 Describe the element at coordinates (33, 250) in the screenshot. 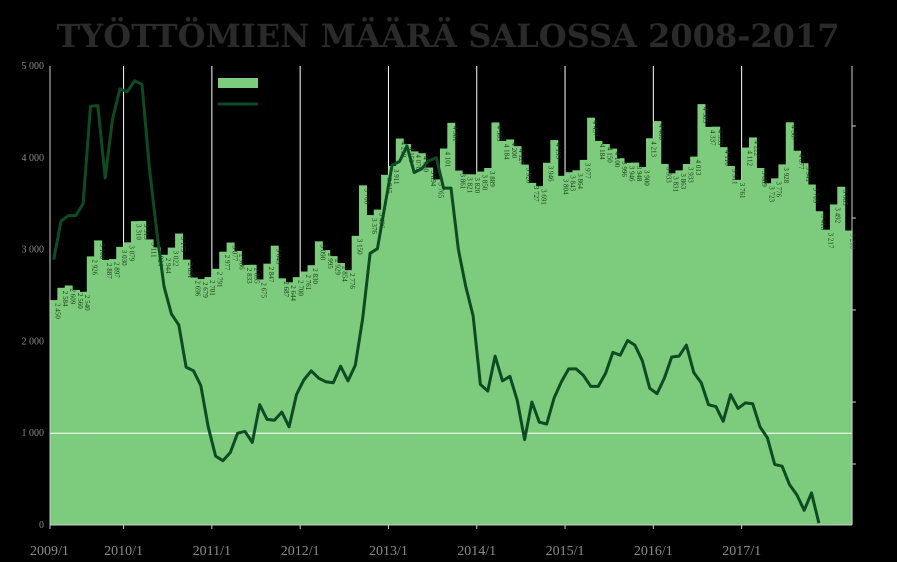

I see `y-tick-label: 3 000` at that location.